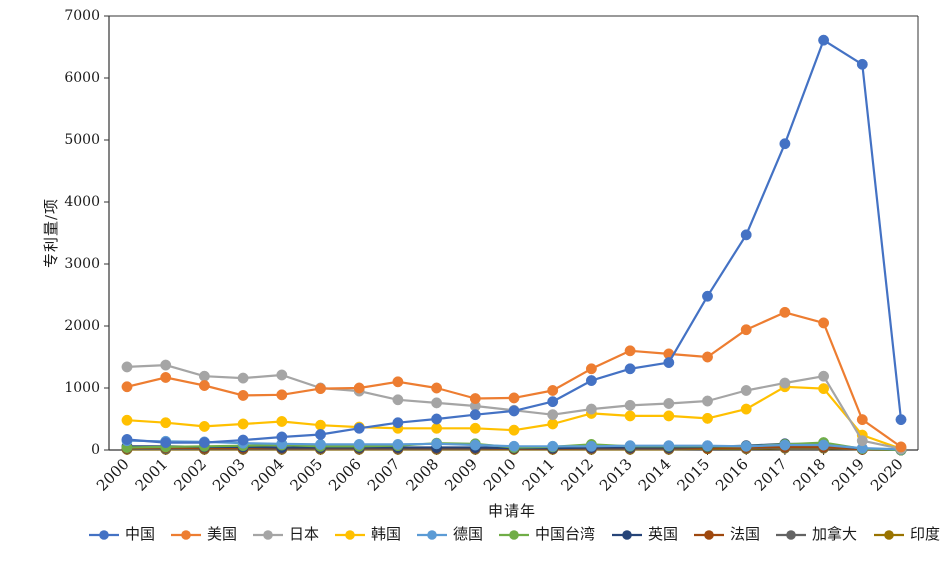  What do you see at coordinates (140, 534) in the screenshot?
I see `legend-label: 中国` at bounding box center [140, 534].